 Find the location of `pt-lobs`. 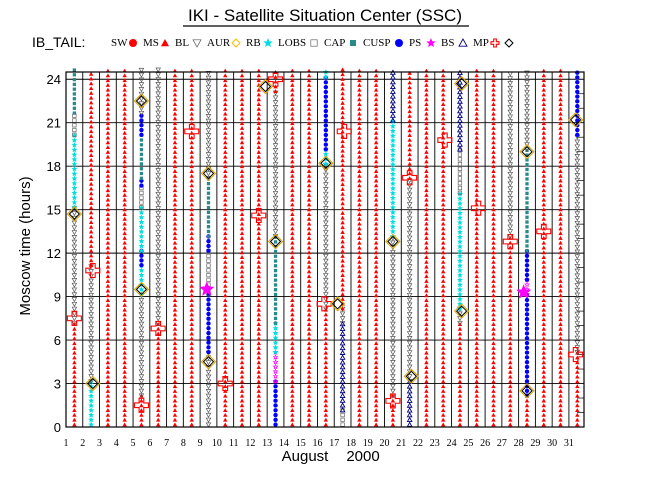

pt-lobs is located at coordinates (208, 256).